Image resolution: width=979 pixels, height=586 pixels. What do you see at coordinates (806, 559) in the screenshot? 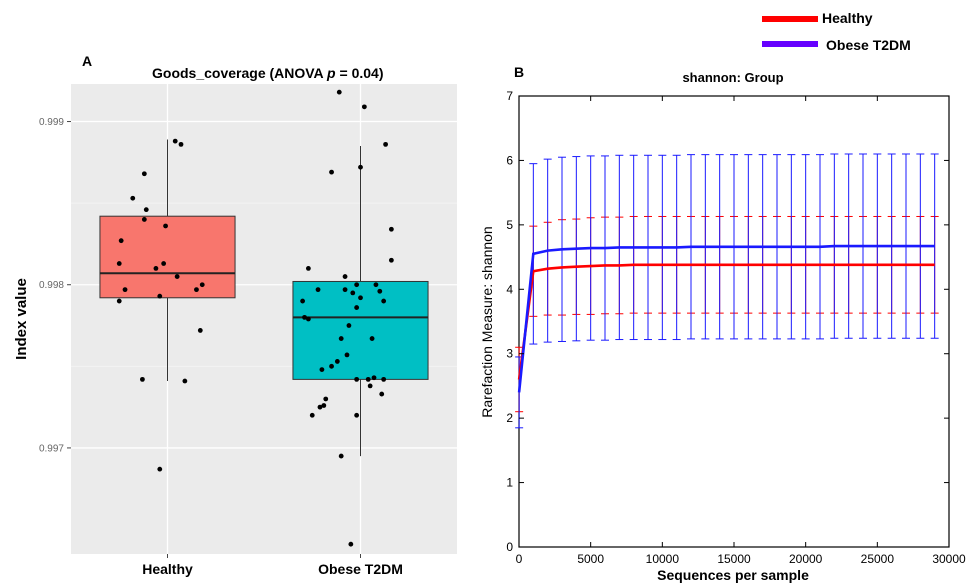
I see `x-tick-label: 20000` at bounding box center [806, 559].